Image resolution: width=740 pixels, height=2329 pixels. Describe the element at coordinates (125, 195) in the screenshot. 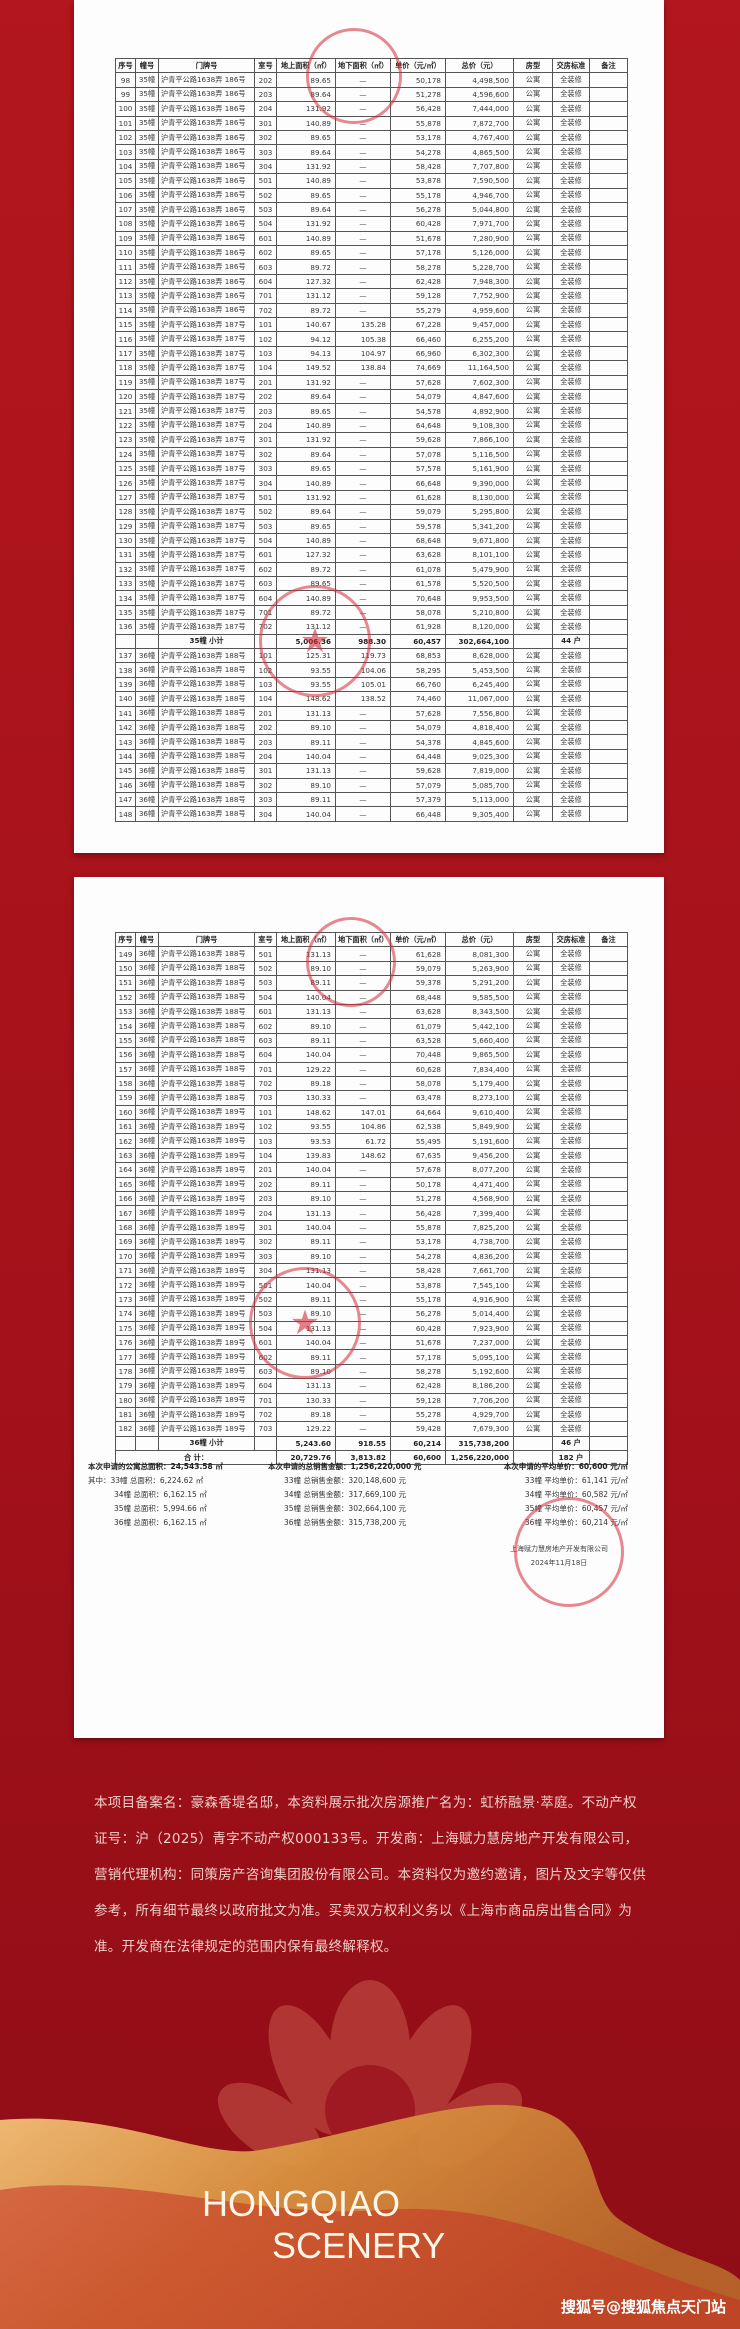

I see `row-number: 106` at that location.